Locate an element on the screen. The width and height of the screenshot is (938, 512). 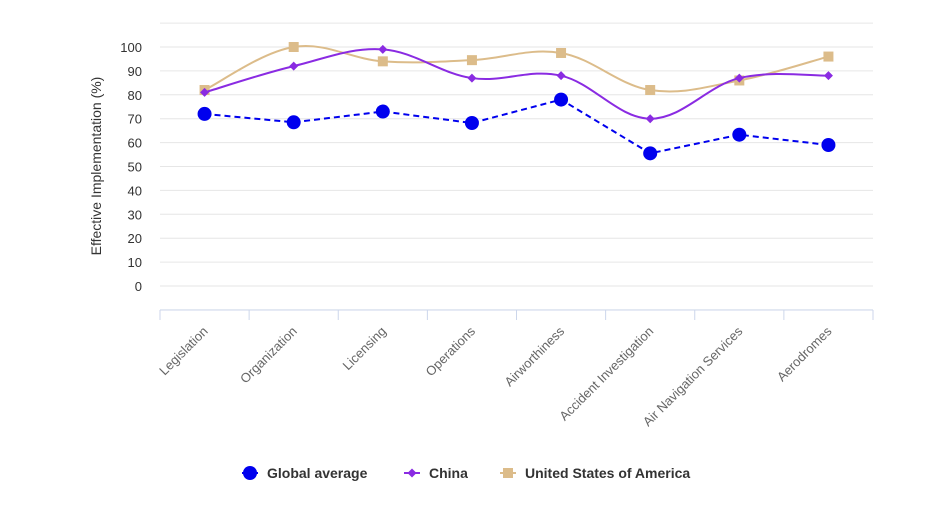
legend-item: Global average is located at coordinates (305, 473).